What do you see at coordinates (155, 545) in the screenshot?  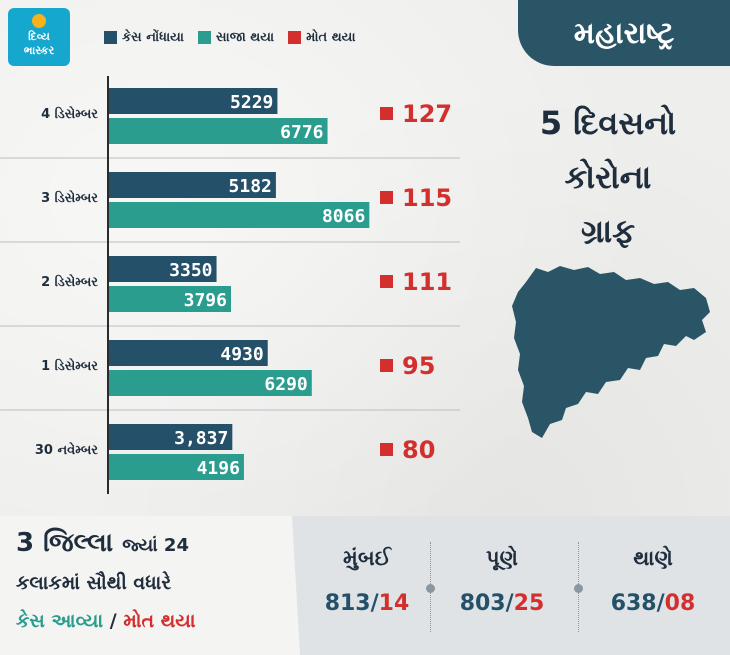 I see `district-where: જ્યાં 24` at bounding box center [155, 545].